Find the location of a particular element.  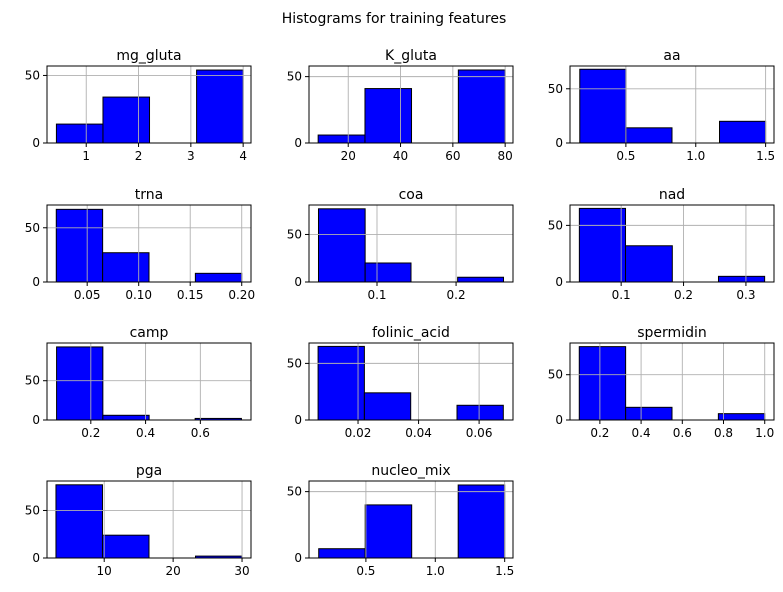

figure-title: Histograms for training features is located at coordinates (394, 19).